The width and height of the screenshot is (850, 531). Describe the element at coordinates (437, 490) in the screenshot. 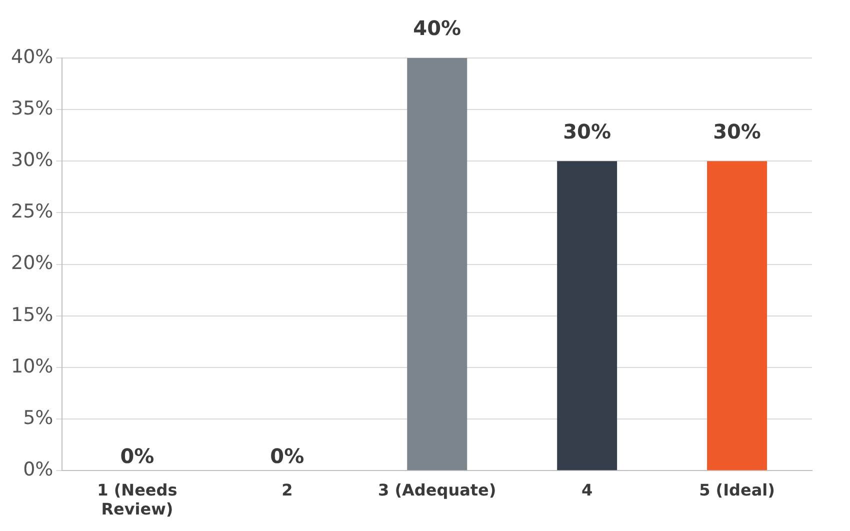

I see `x-tick-label: 3 (Adequate)` at that location.